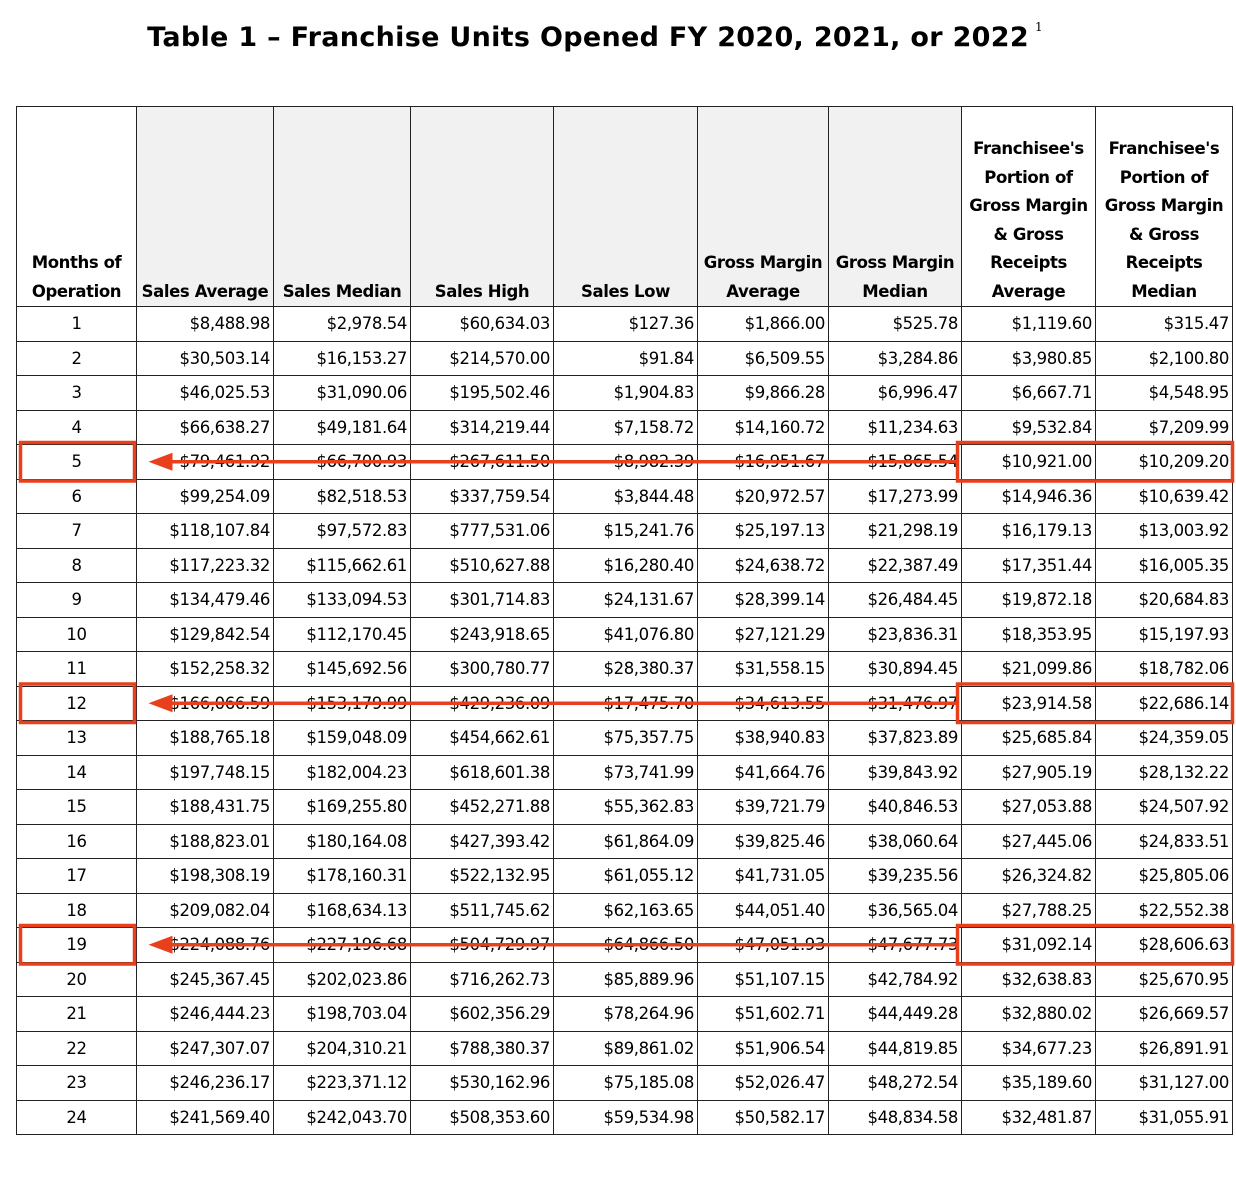 The width and height of the screenshot is (1236, 1192). What do you see at coordinates (895, 772) in the screenshot?
I see `cell-gross-margin-median: $39,843.92` at bounding box center [895, 772].